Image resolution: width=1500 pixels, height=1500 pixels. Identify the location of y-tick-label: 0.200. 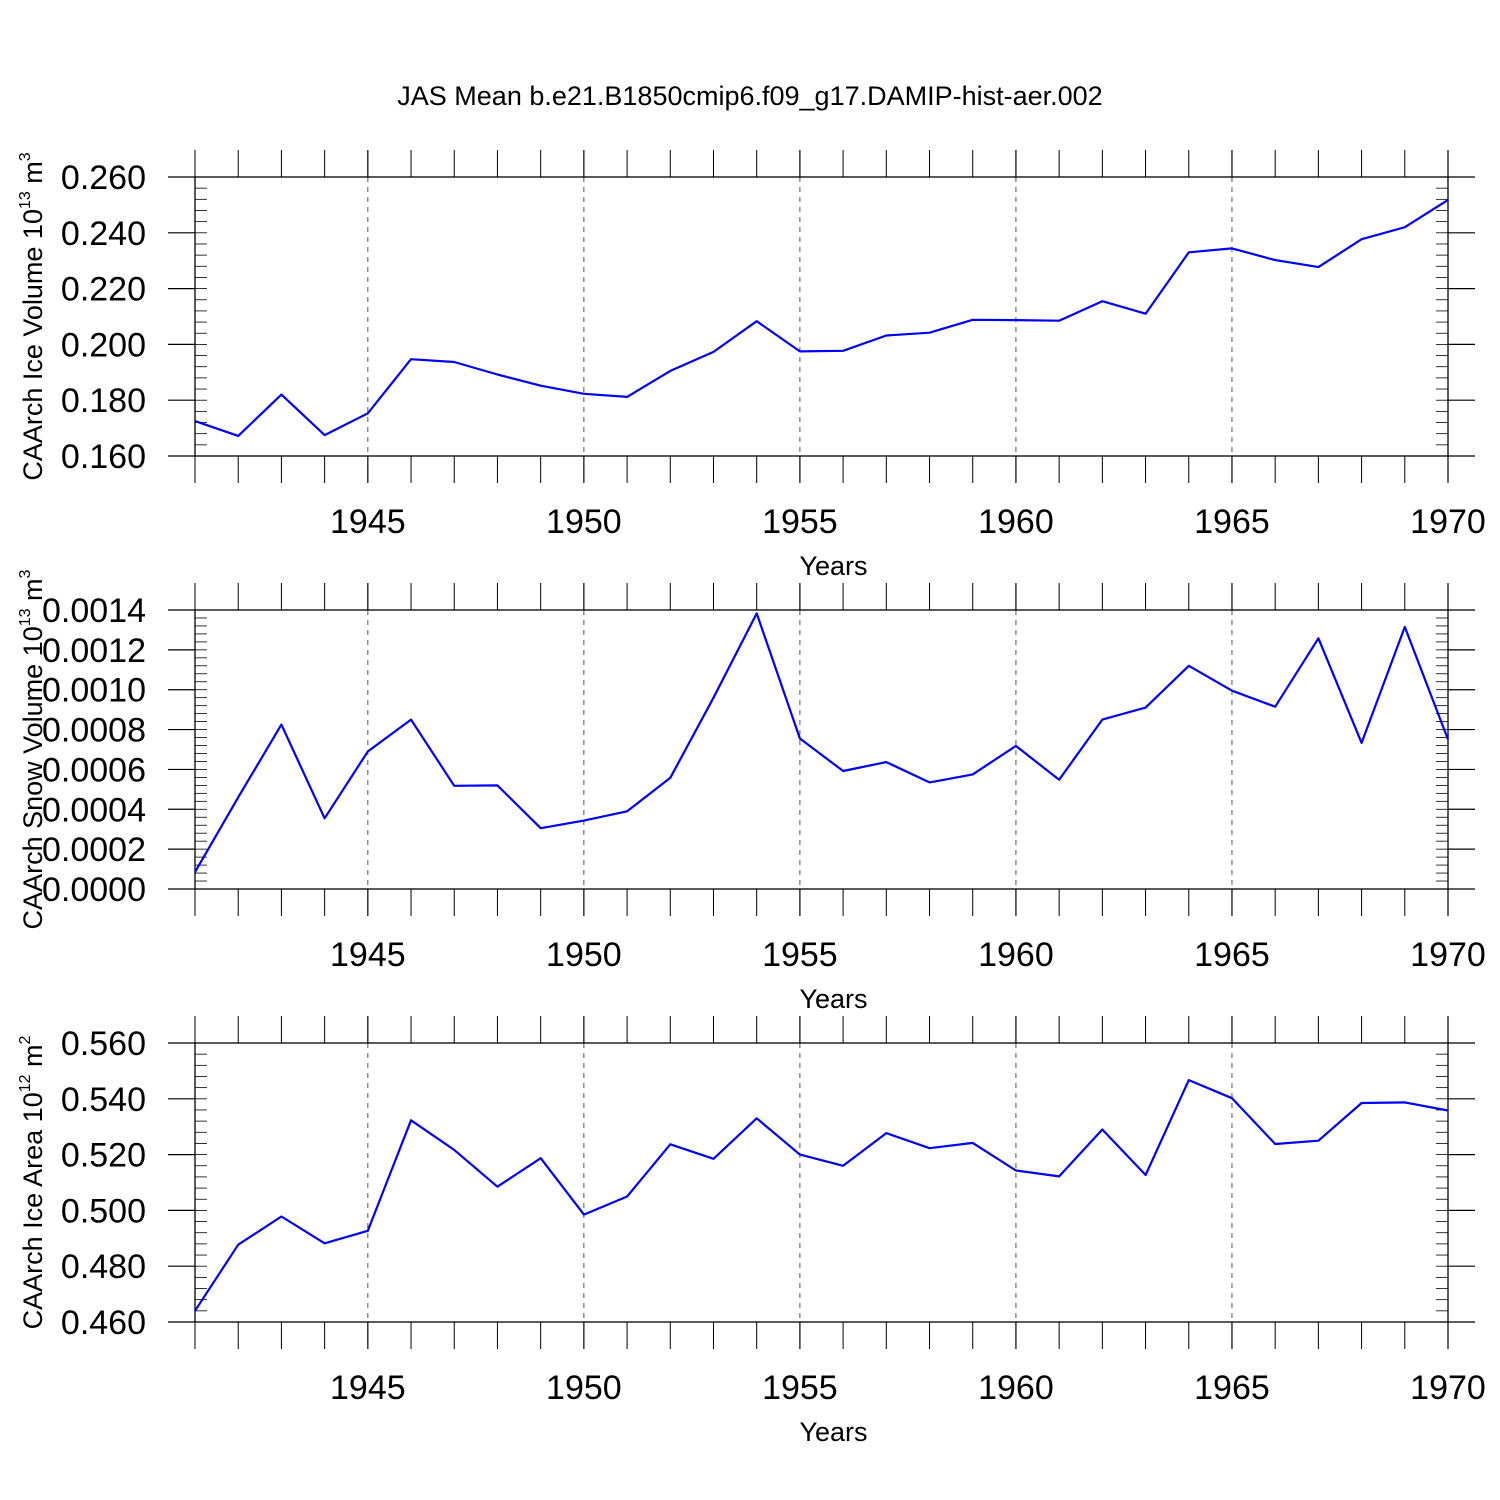
(103, 345).